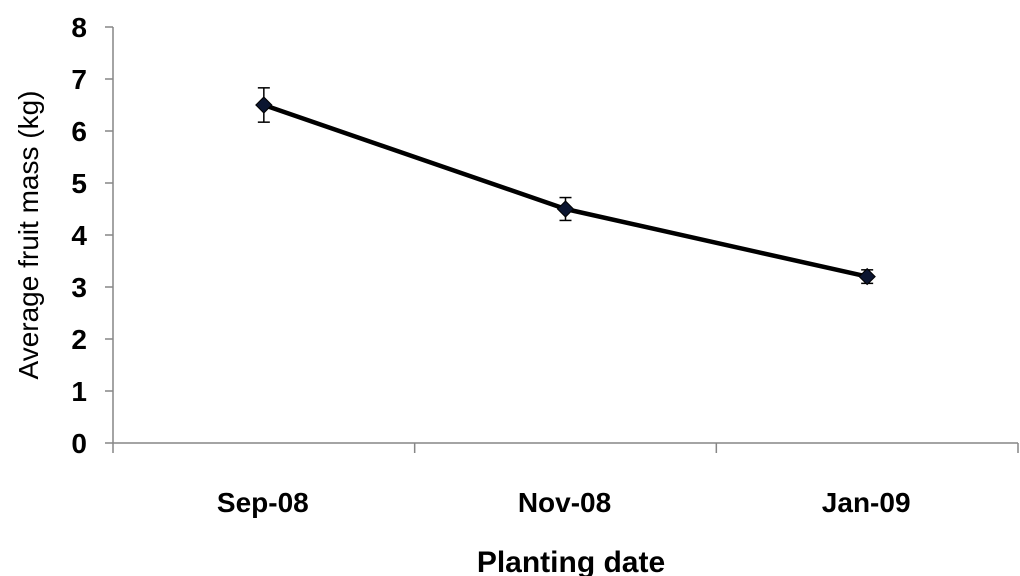 This screenshot has height=576, width=1020. I want to click on y-tick-label: 1, so click(79, 391).